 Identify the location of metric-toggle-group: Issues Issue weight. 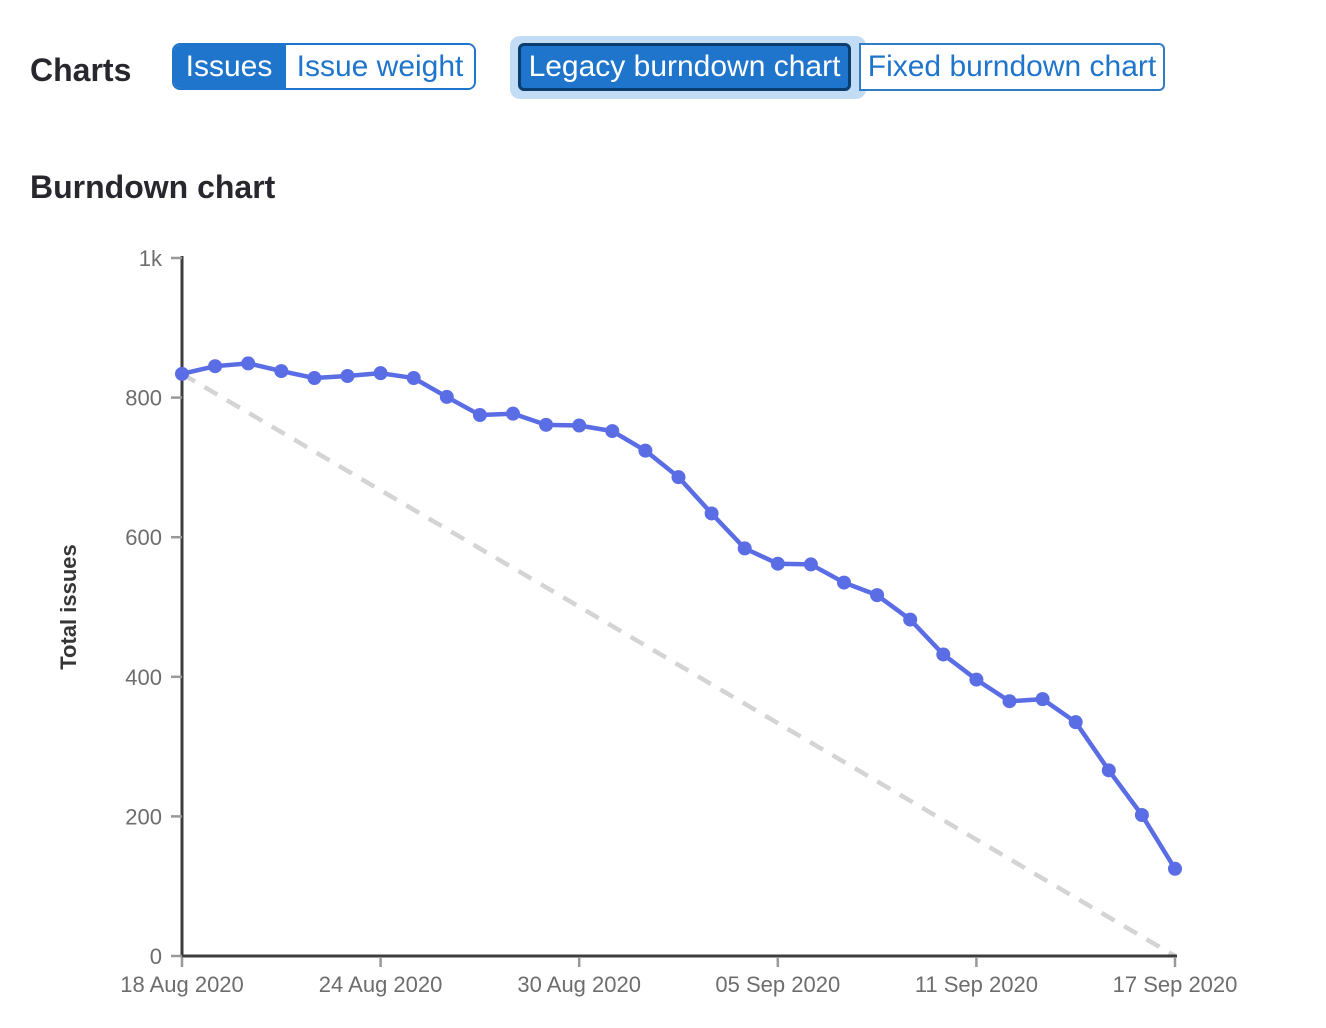
(324, 66).